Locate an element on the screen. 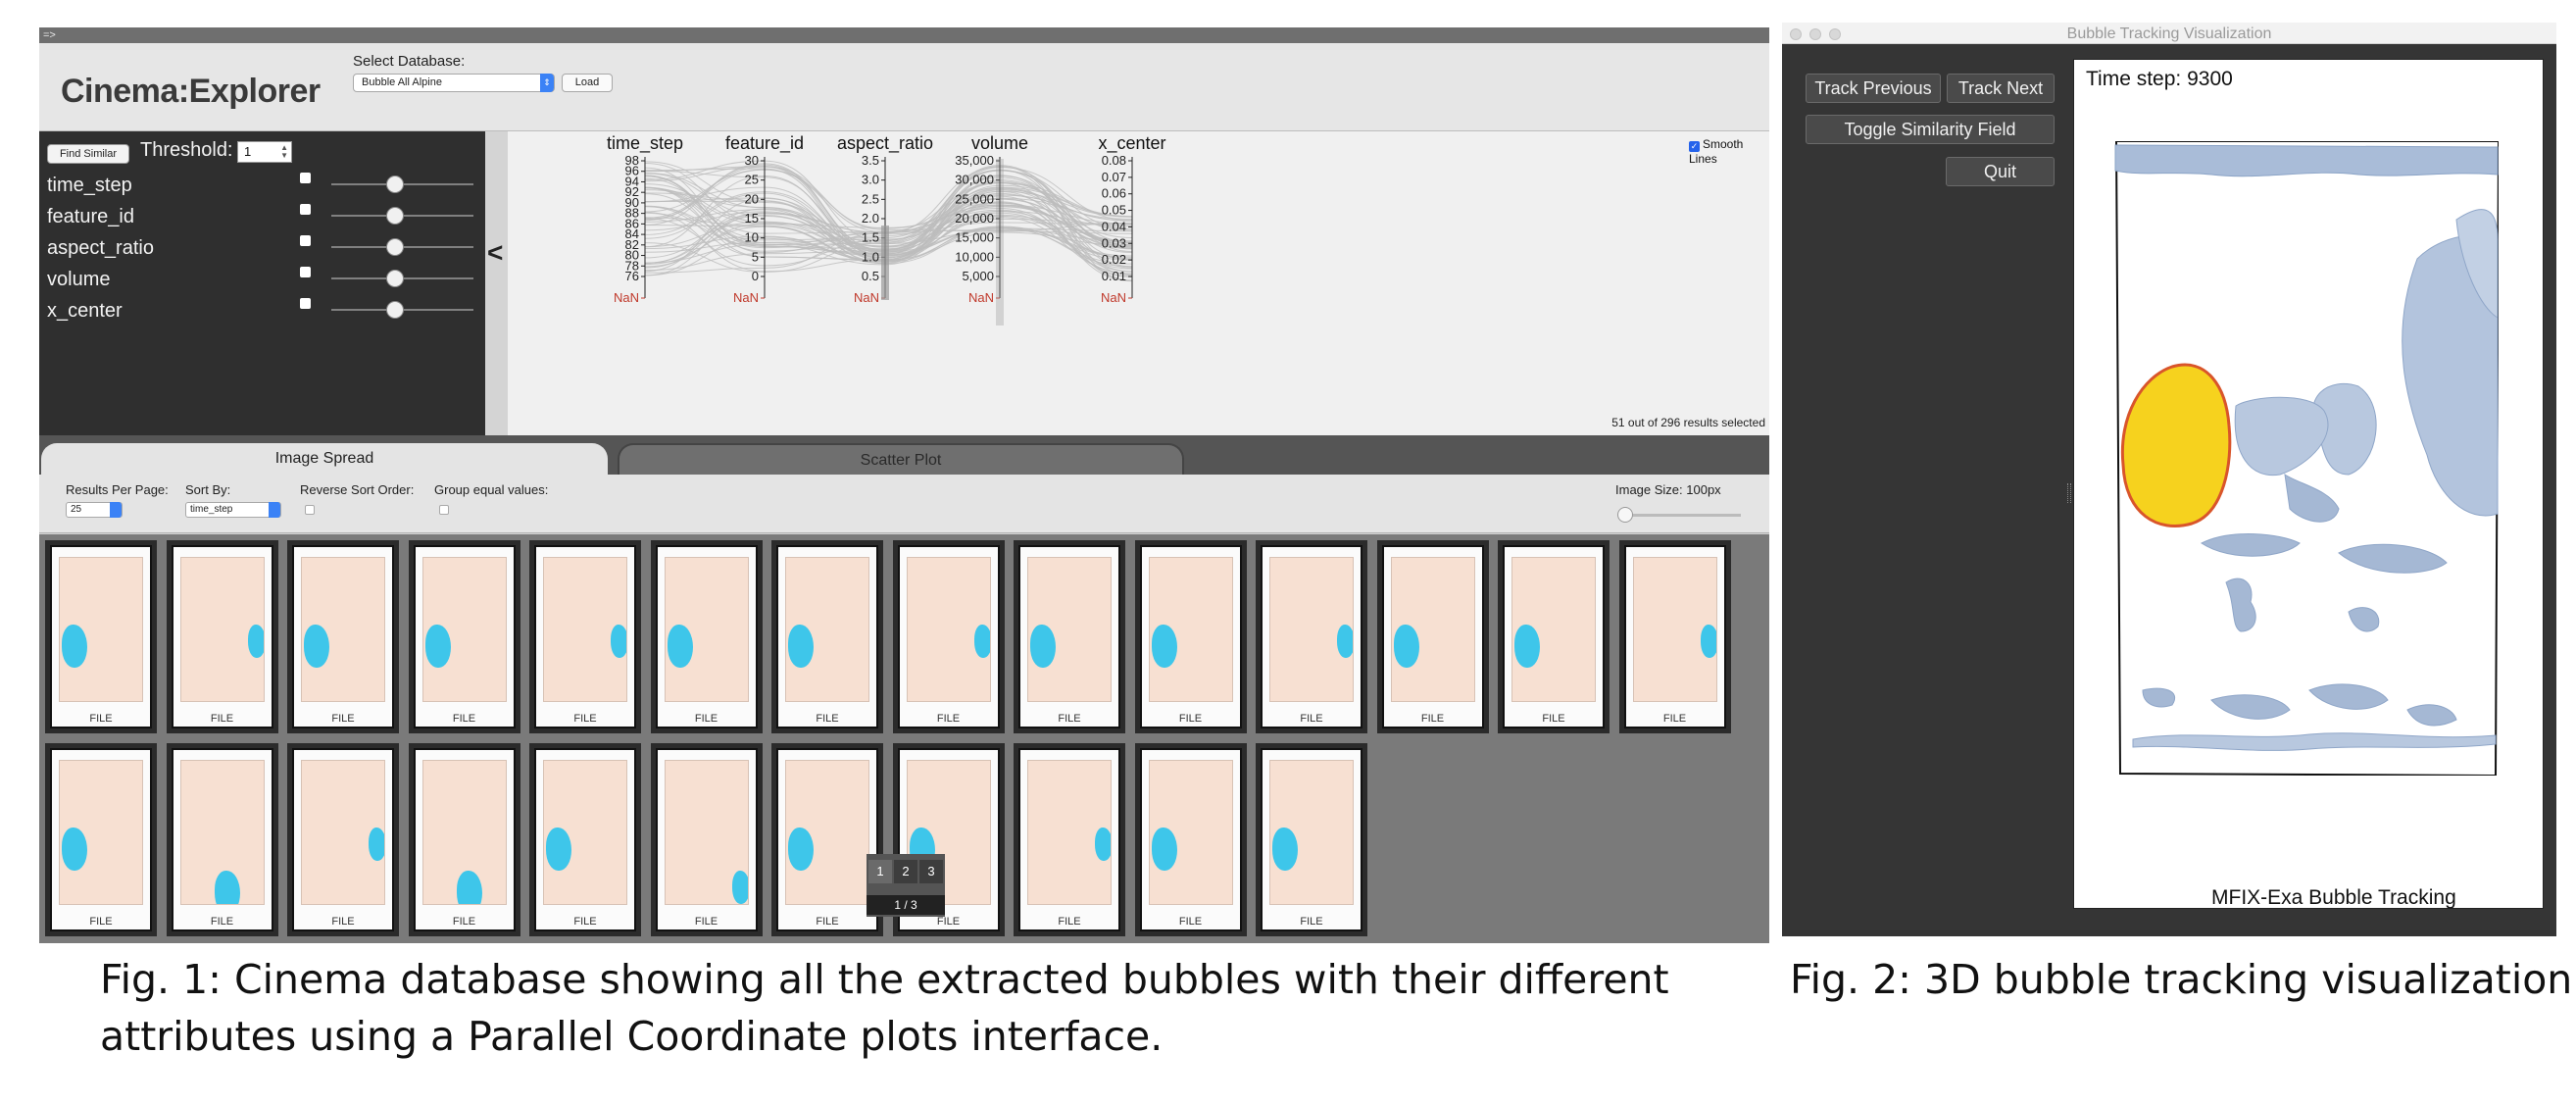 The image size is (2576, 1104). page-button: 3 is located at coordinates (931, 871).